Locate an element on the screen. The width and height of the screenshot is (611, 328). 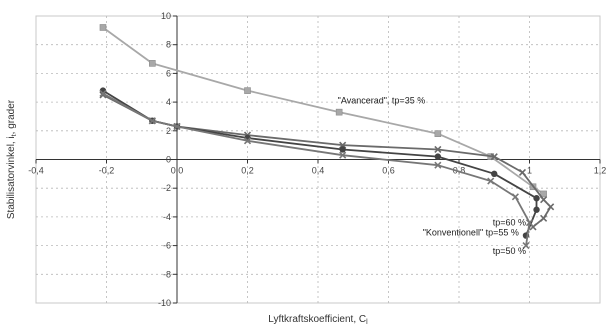
annotation-label: tp=50 % is located at coordinates (509, 251).